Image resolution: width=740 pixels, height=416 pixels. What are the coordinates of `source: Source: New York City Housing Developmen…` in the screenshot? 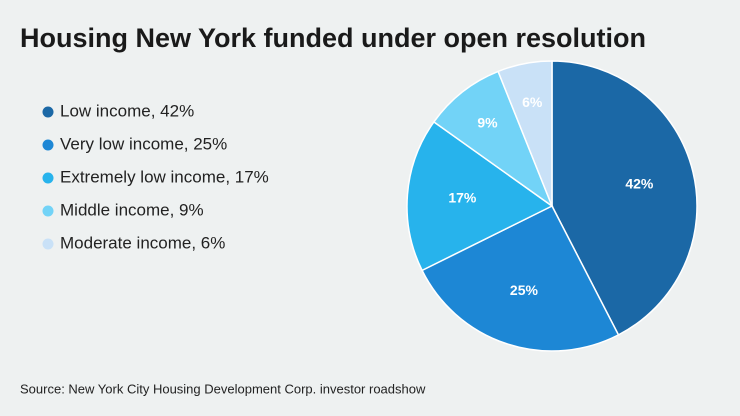 It's located at (223, 388).